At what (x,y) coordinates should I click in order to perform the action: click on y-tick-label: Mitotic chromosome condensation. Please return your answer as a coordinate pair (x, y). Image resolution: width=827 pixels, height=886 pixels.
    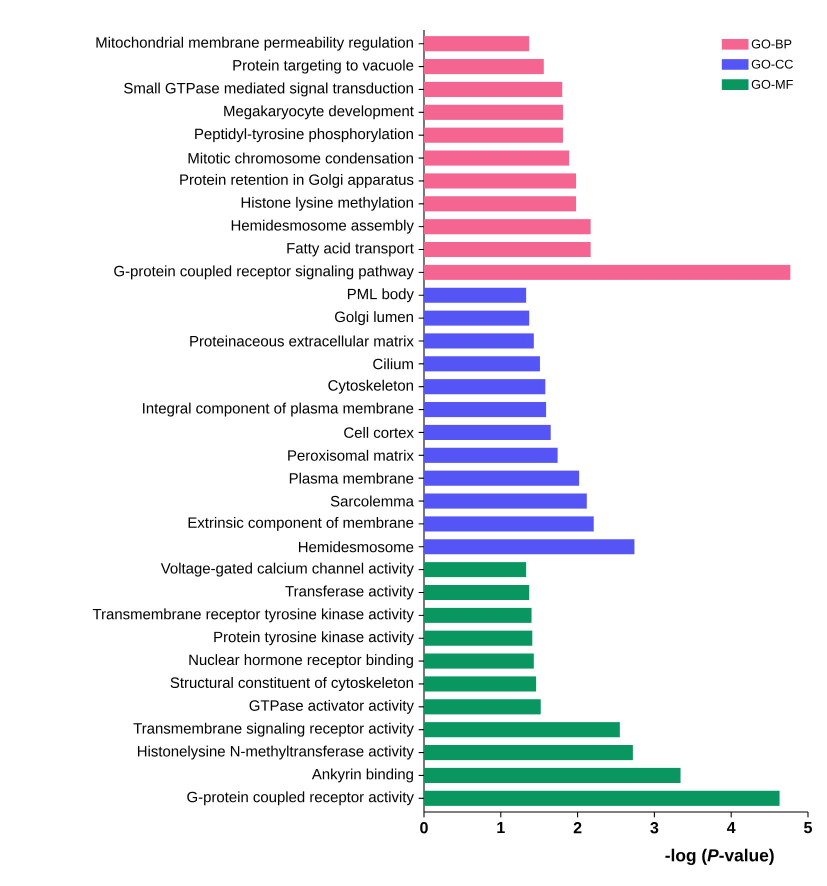
    Looking at the image, I should click on (300, 158).